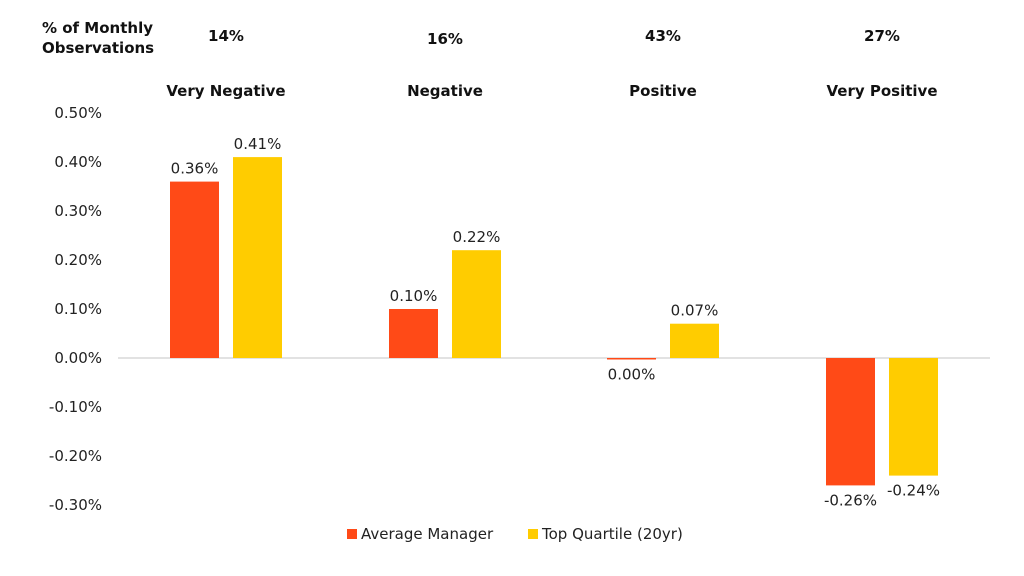 The width and height of the screenshot is (1024, 576). Describe the element at coordinates (75, 407) in the screenshot. I see `y-tick-label: -0.10%` at that location.